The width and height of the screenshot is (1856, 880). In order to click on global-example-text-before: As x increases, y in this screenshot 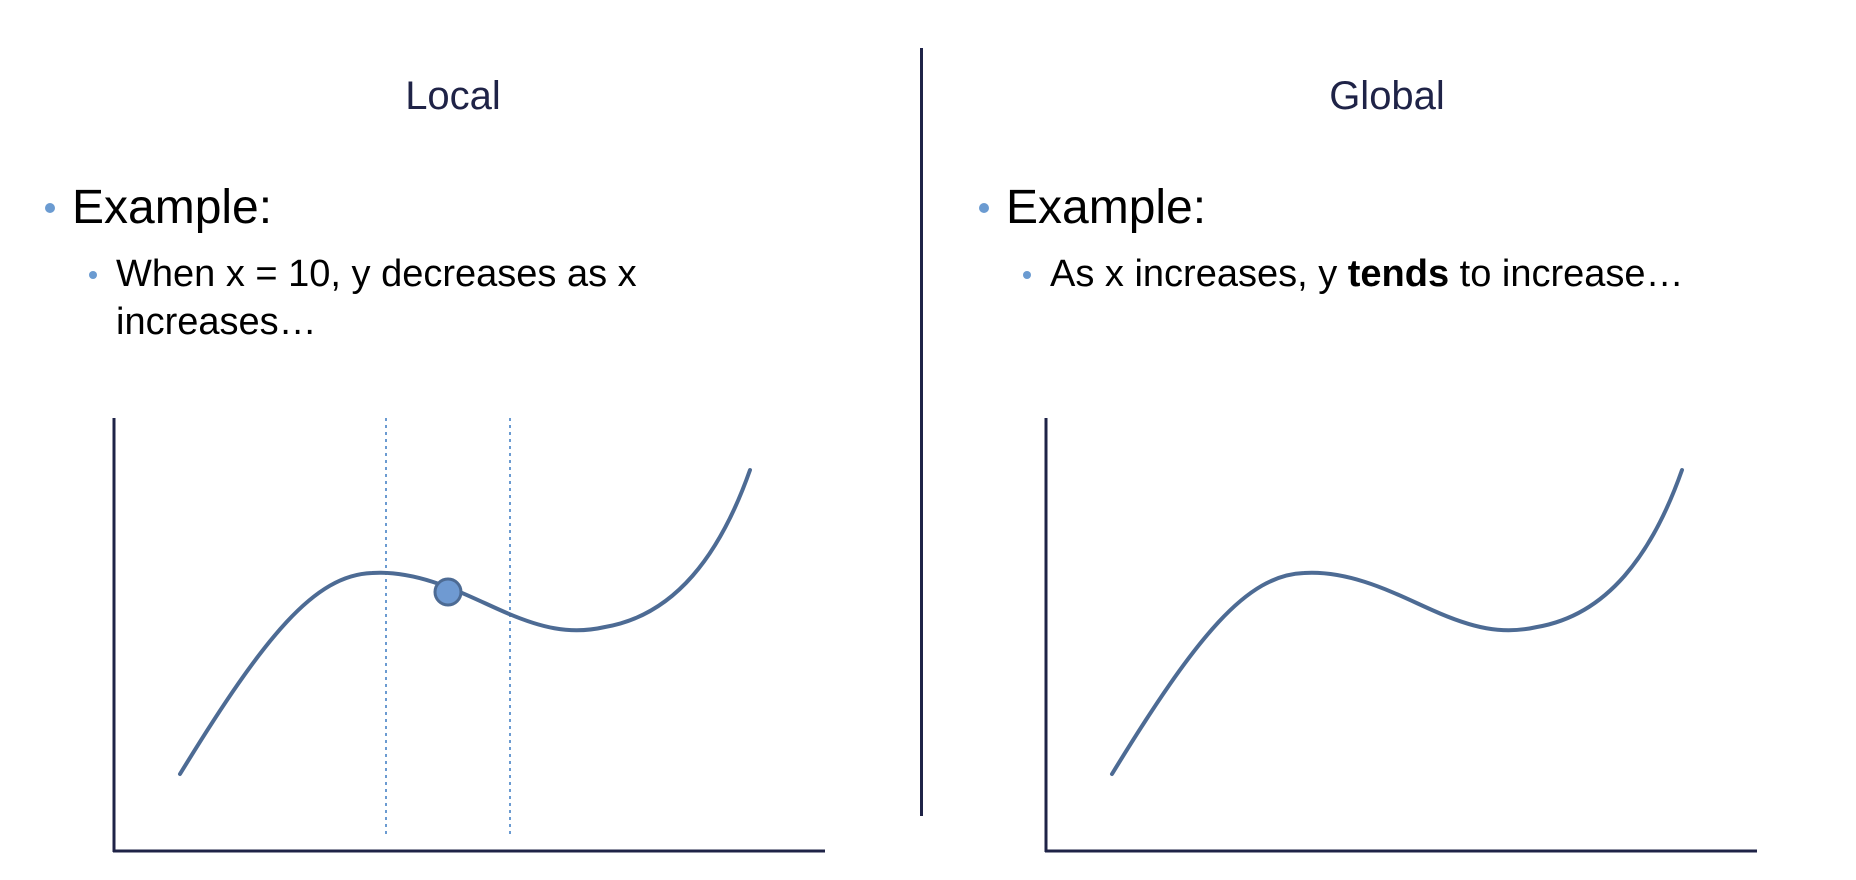, I will do `click(1199, 274)`.